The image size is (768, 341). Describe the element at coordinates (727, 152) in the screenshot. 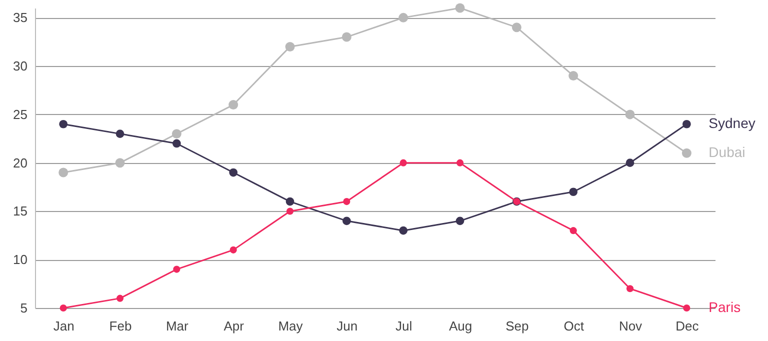

I see `series-label: Dubai` at that location.